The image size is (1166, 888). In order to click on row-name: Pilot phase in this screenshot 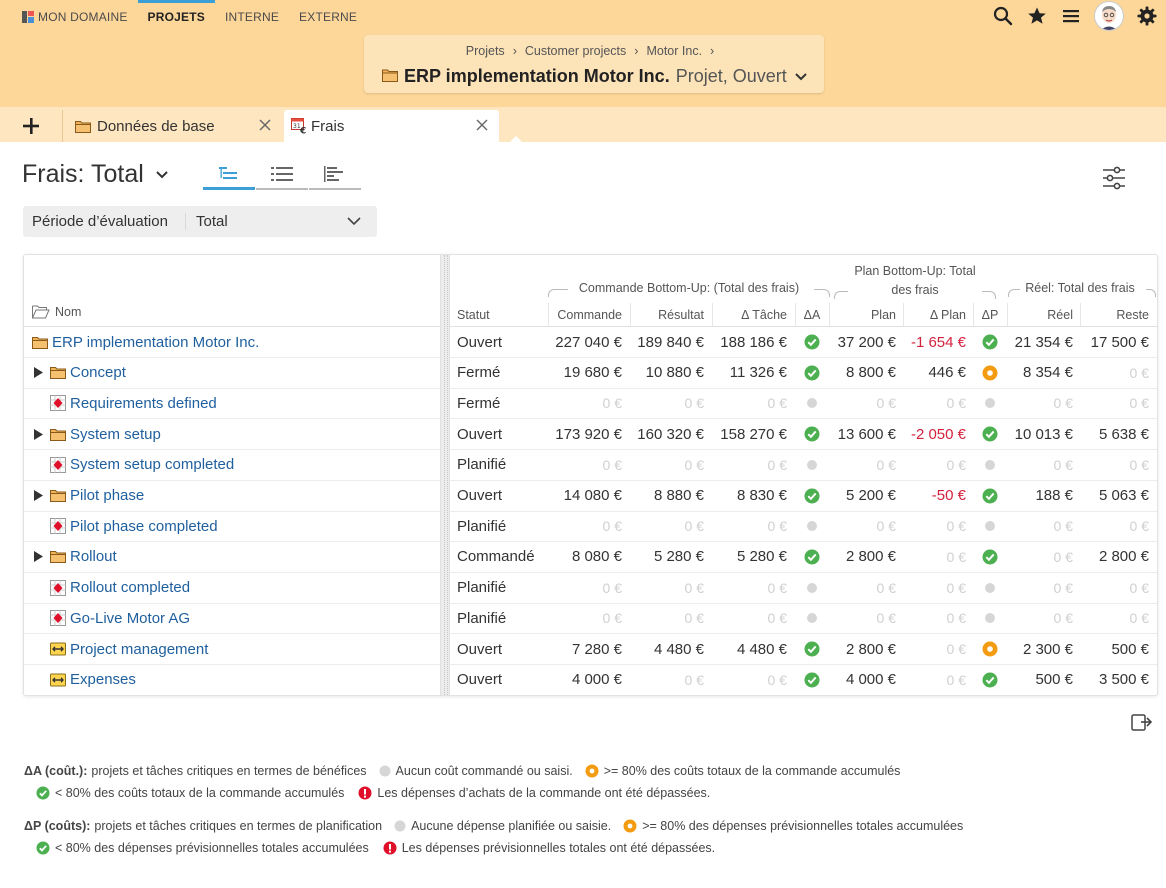, I will do `click(89, 496)`.